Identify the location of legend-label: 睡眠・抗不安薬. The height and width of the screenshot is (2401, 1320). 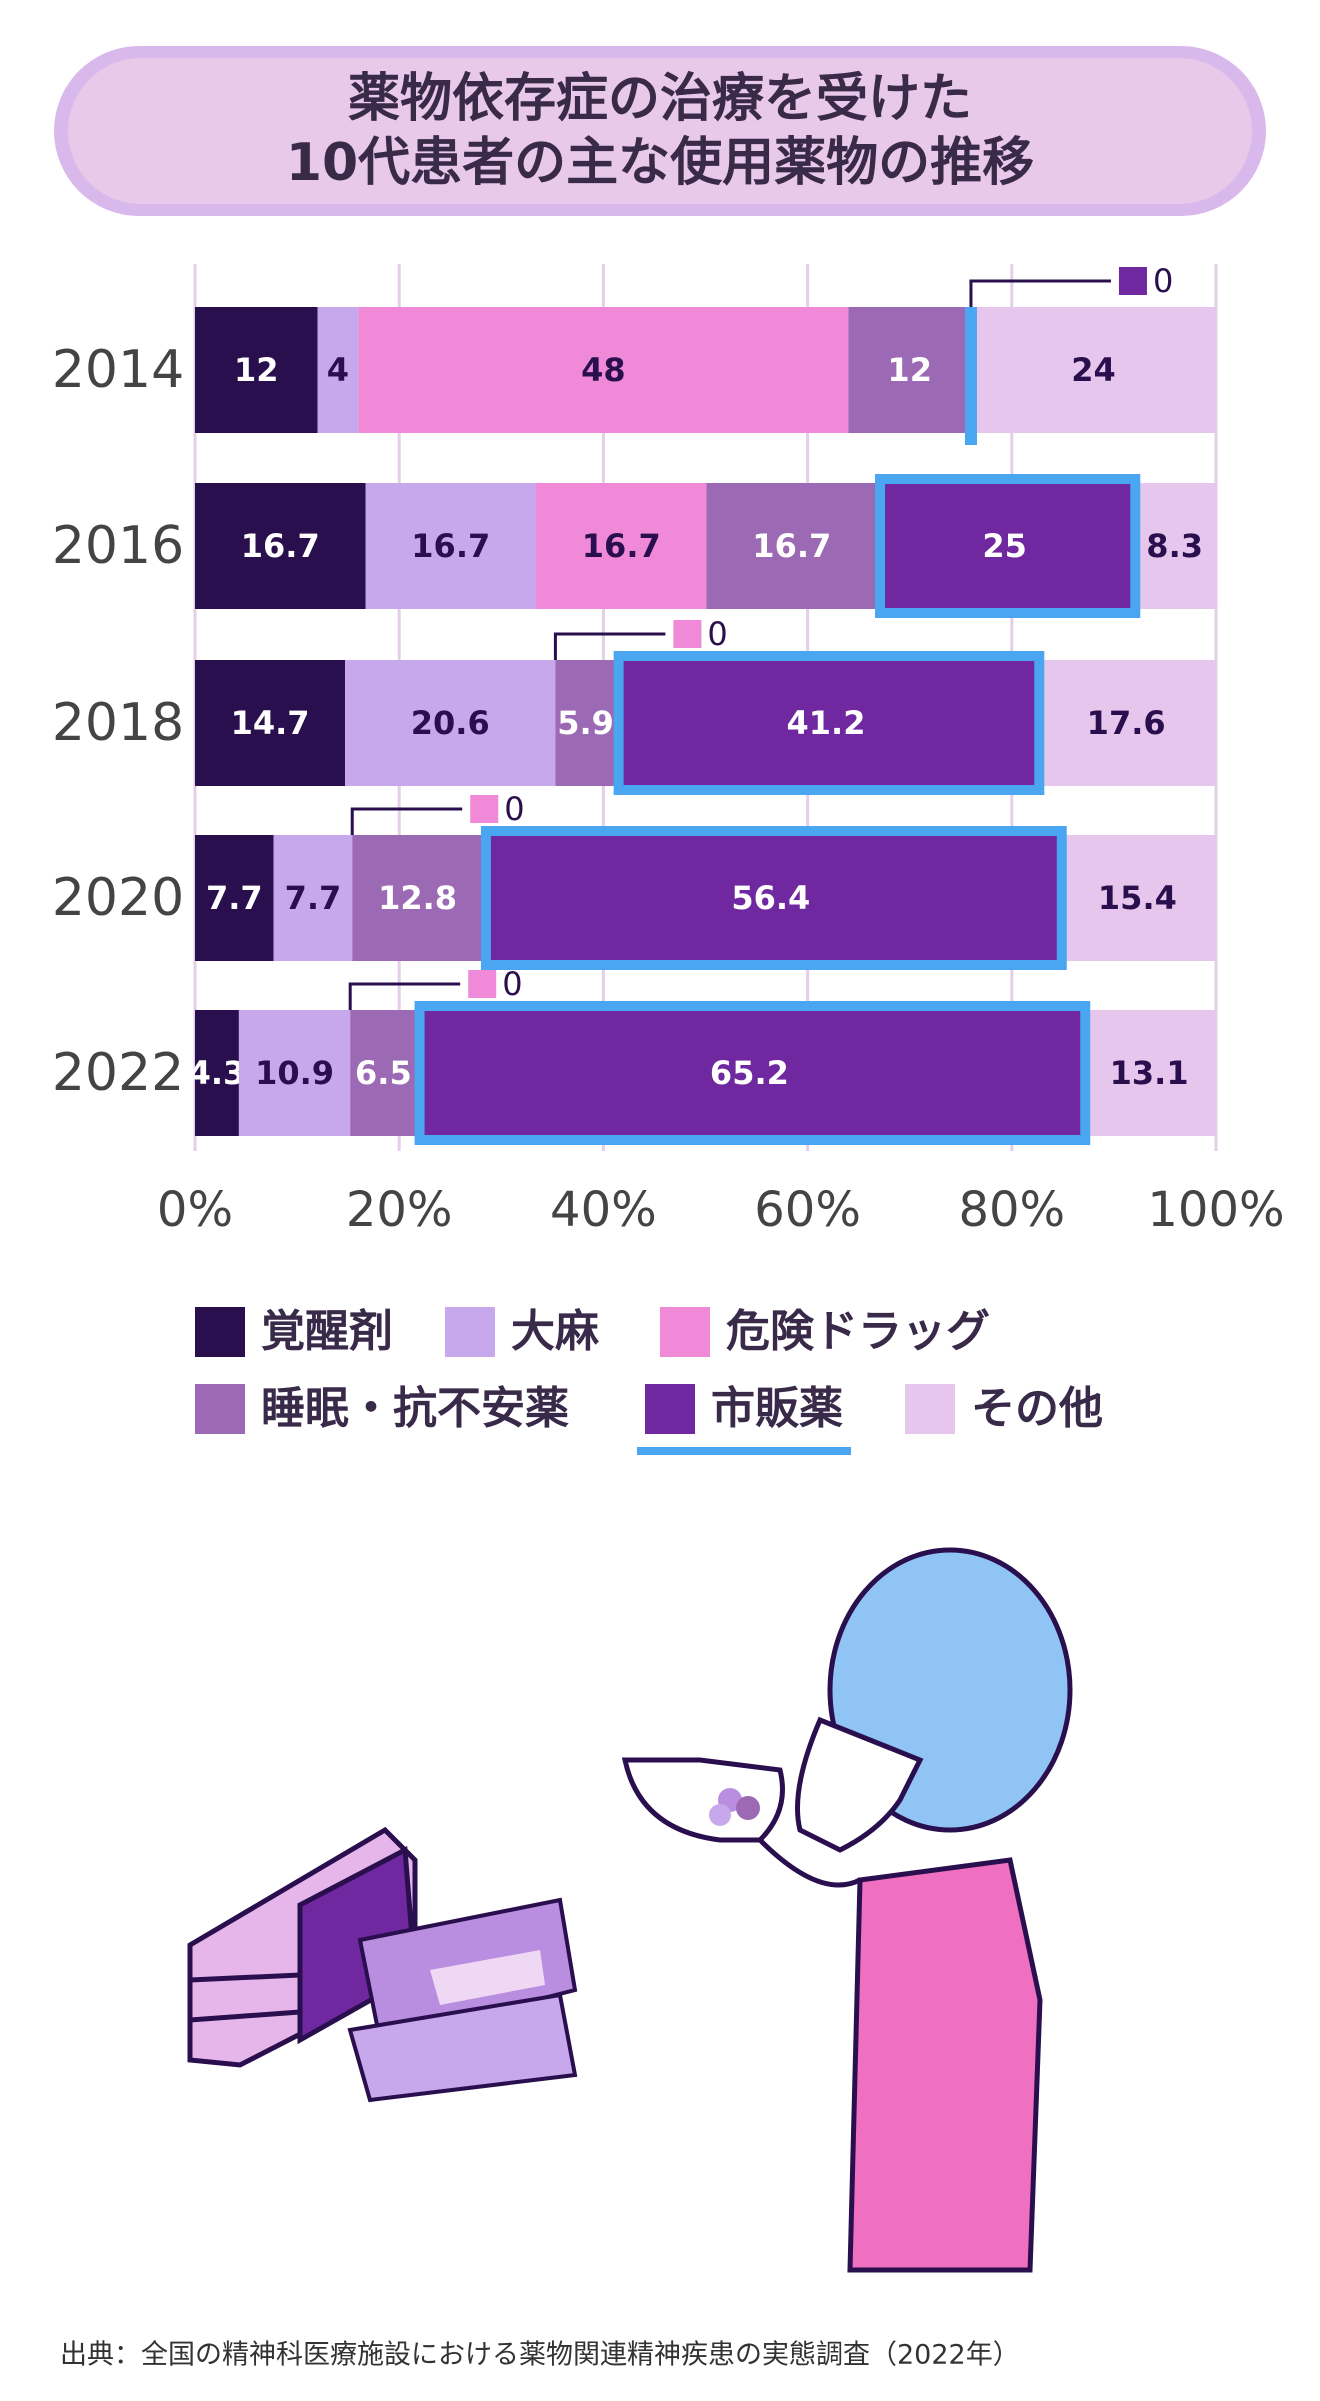
(415, 1408).